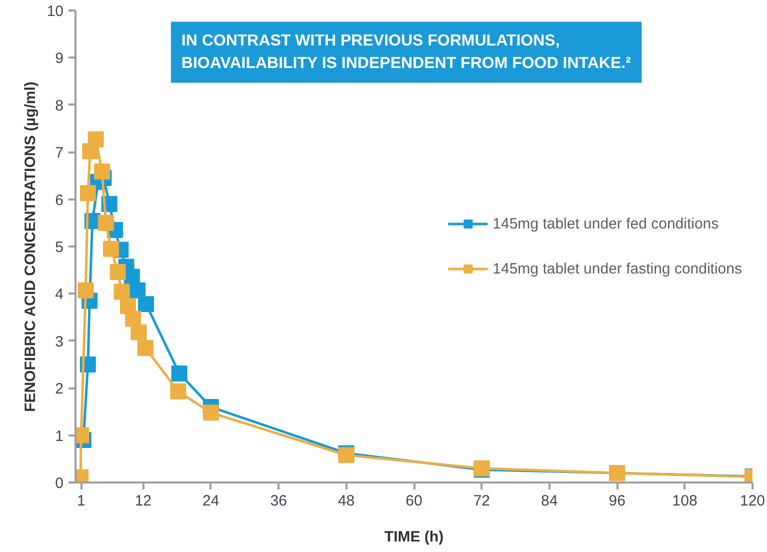  Describe the element at coordinates (617, 501) in the screenshot. I see `x-tick-label: 96` at that location.